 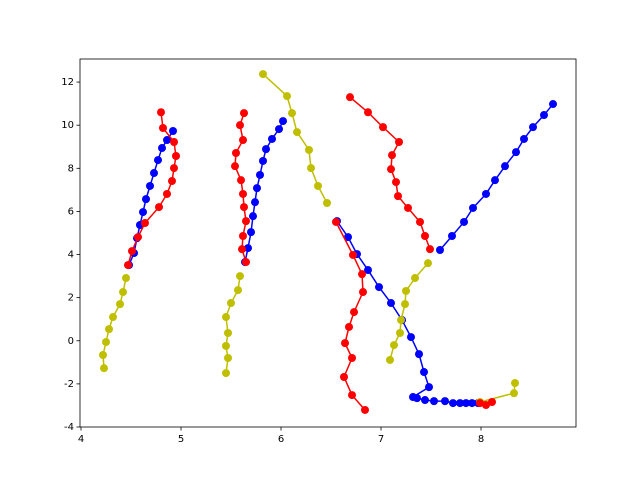 What do you see at coordinates (81, 439) in the screenshot?
I see `x-tick-label: 4` at bounding box center [81, 439].